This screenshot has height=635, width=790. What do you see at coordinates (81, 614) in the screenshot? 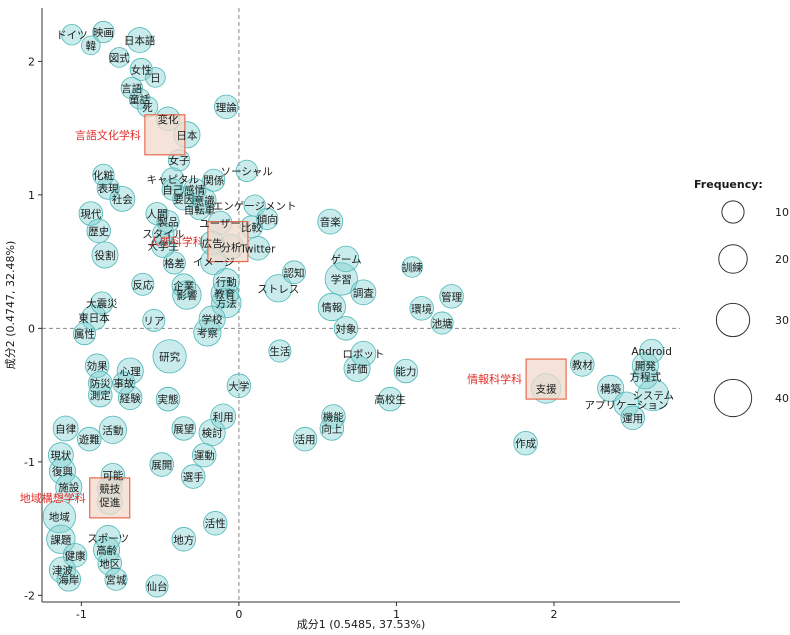
I see `x-tick-label: -1` at bounding box center [81, 614].